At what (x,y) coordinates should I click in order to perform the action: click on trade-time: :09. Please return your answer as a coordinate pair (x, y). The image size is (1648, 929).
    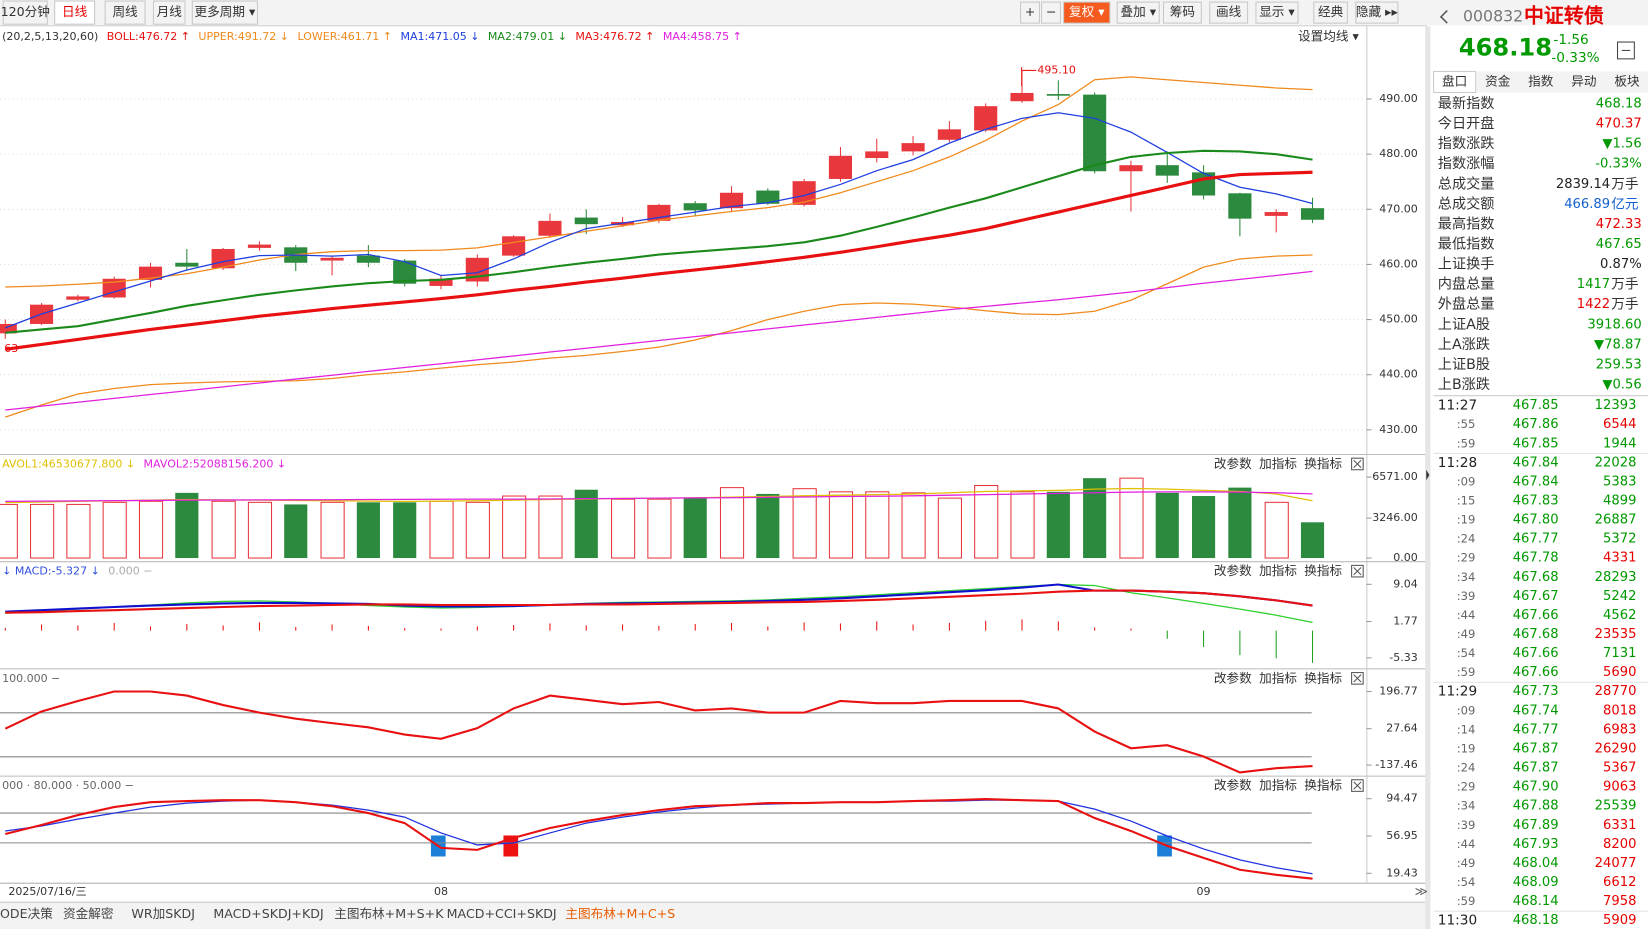
    Looking at the image, I should click on (1466, 710).